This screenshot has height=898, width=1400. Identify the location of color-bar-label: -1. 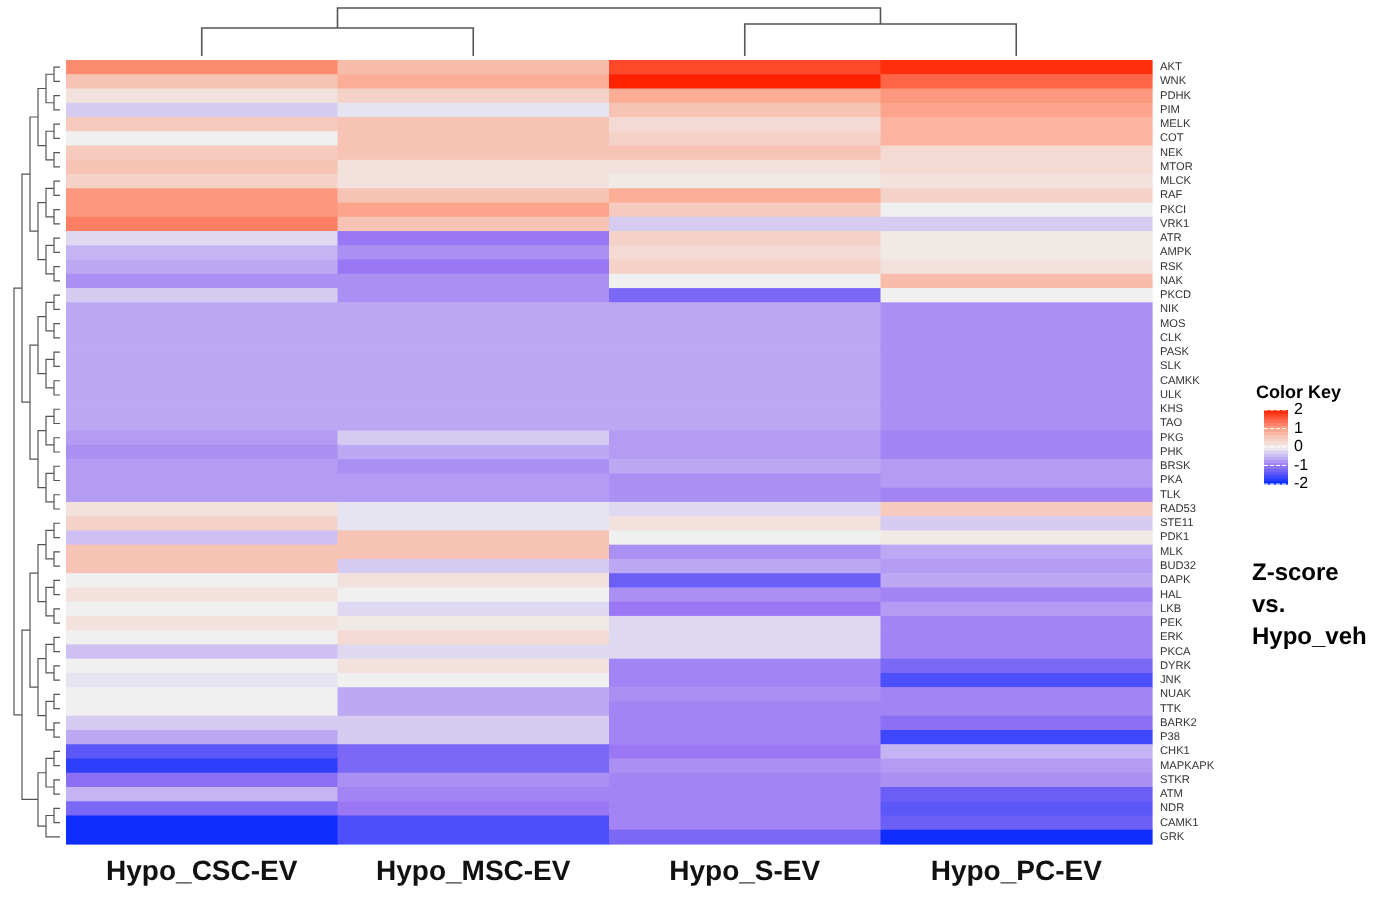
(1302, 464).